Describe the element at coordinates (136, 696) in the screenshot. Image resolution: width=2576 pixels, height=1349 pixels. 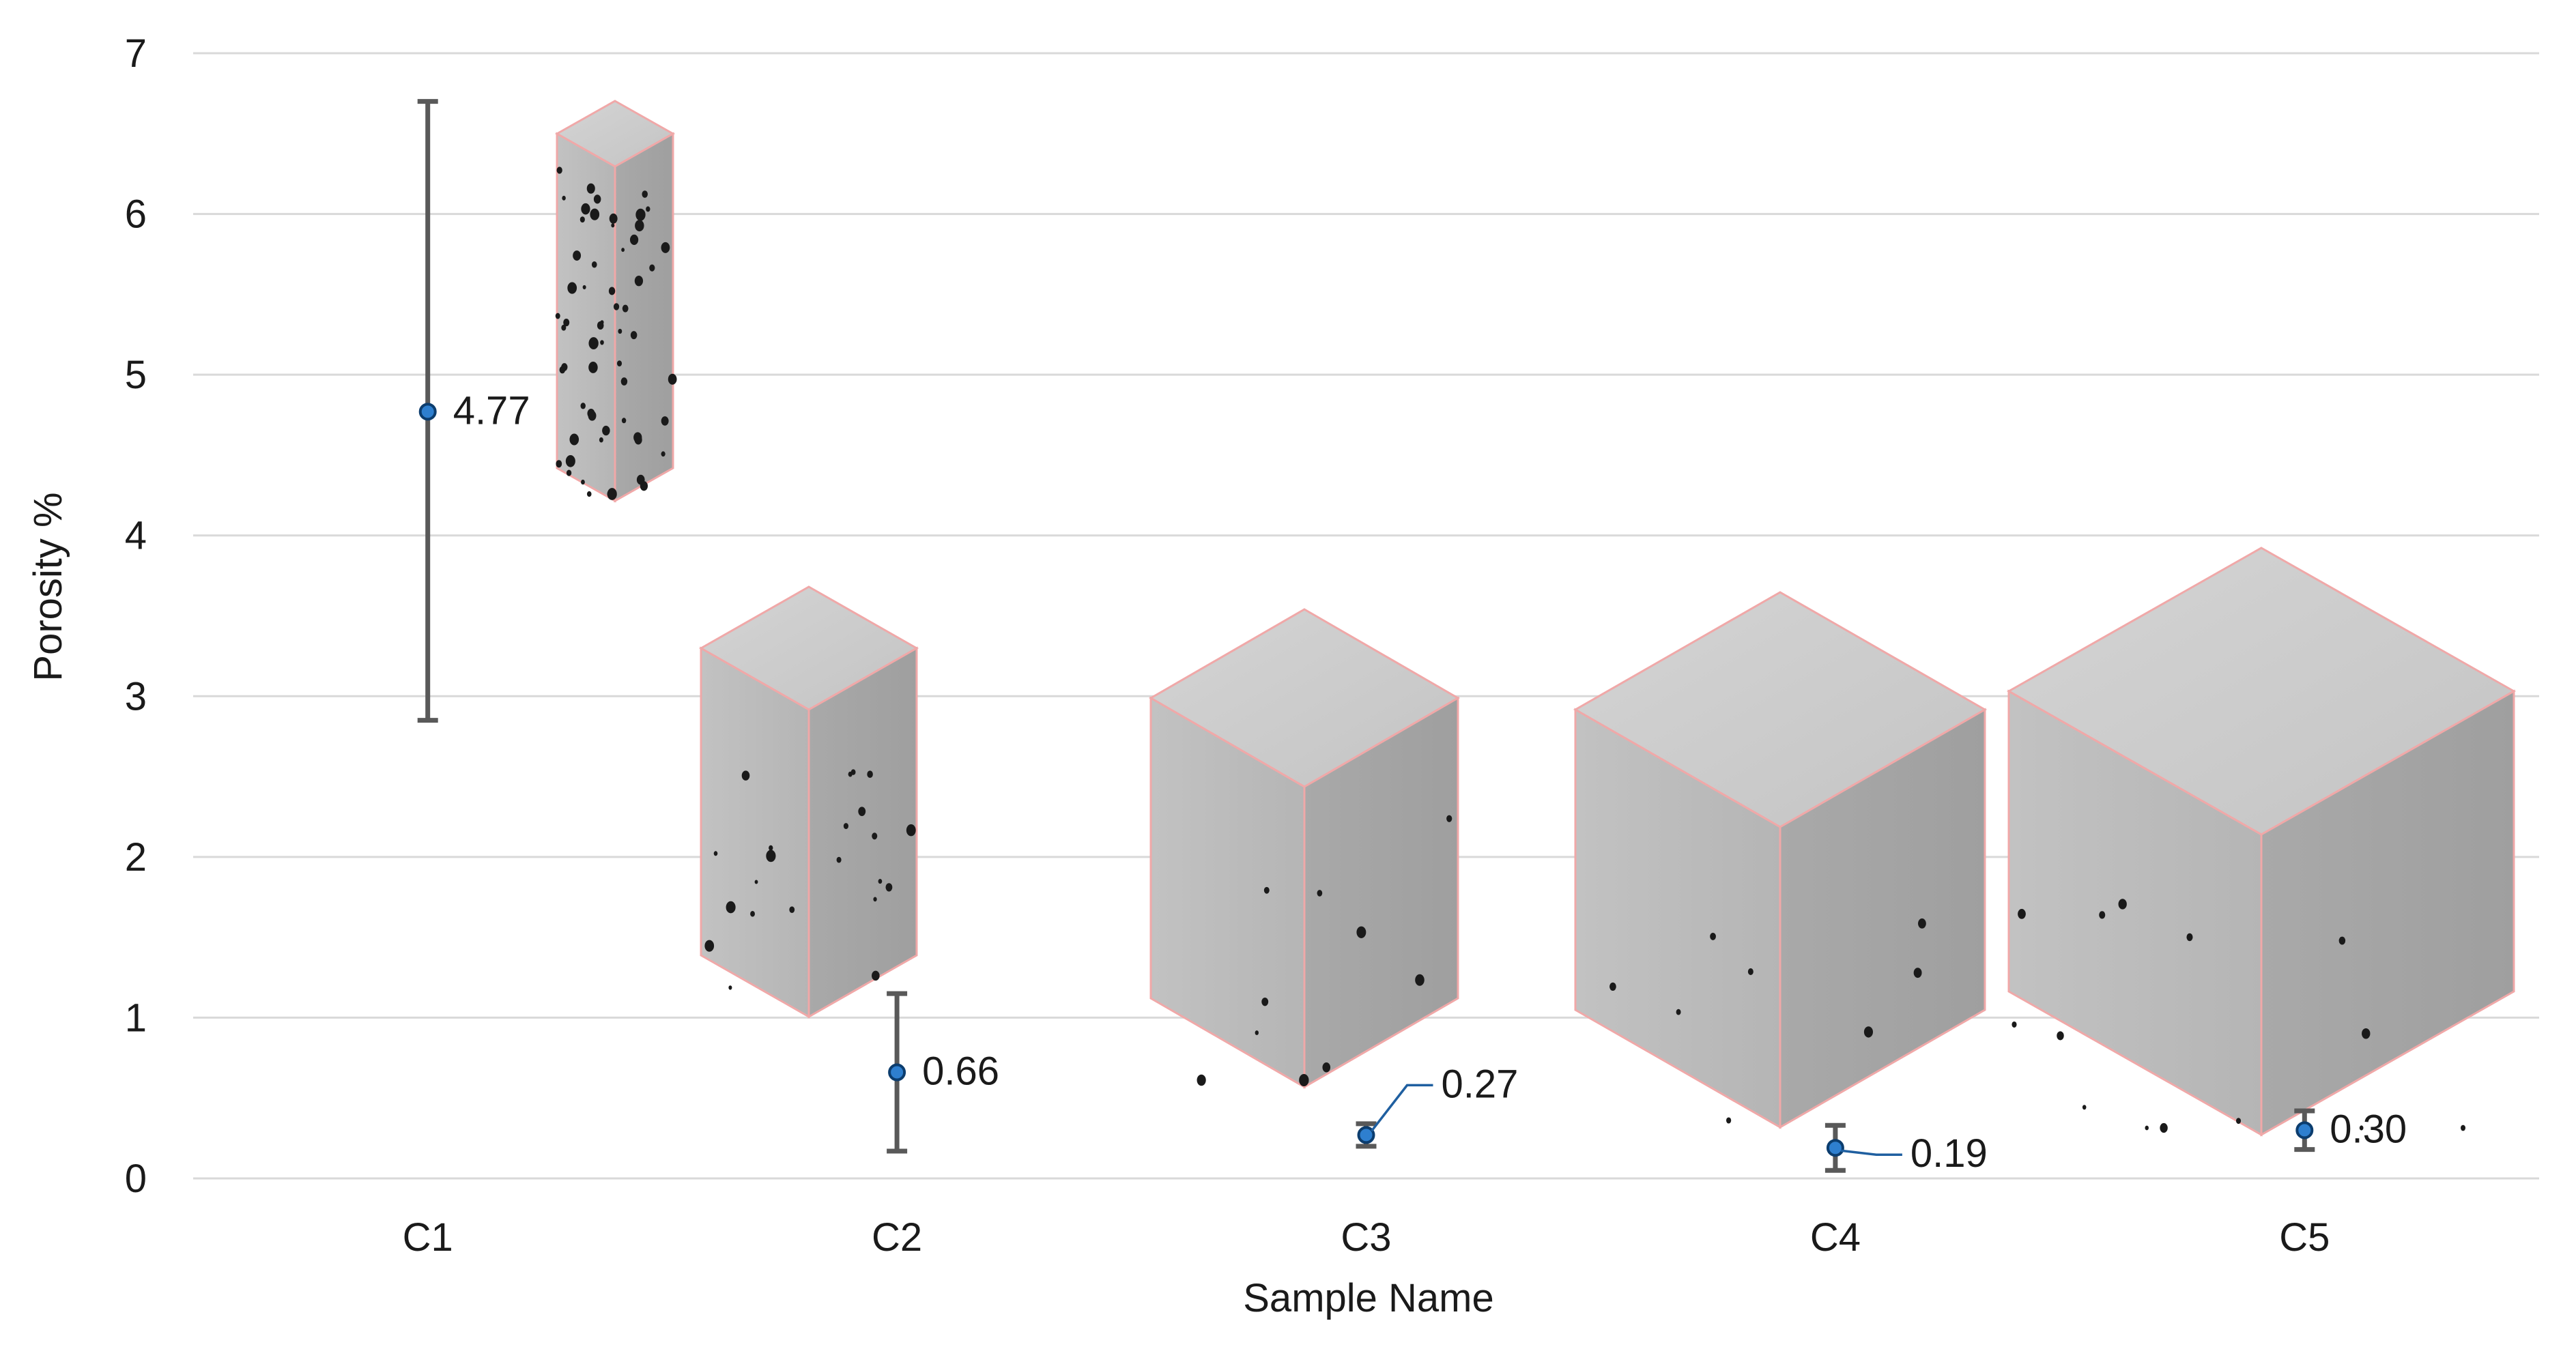
I see `y-tick-label: 3` at that location.